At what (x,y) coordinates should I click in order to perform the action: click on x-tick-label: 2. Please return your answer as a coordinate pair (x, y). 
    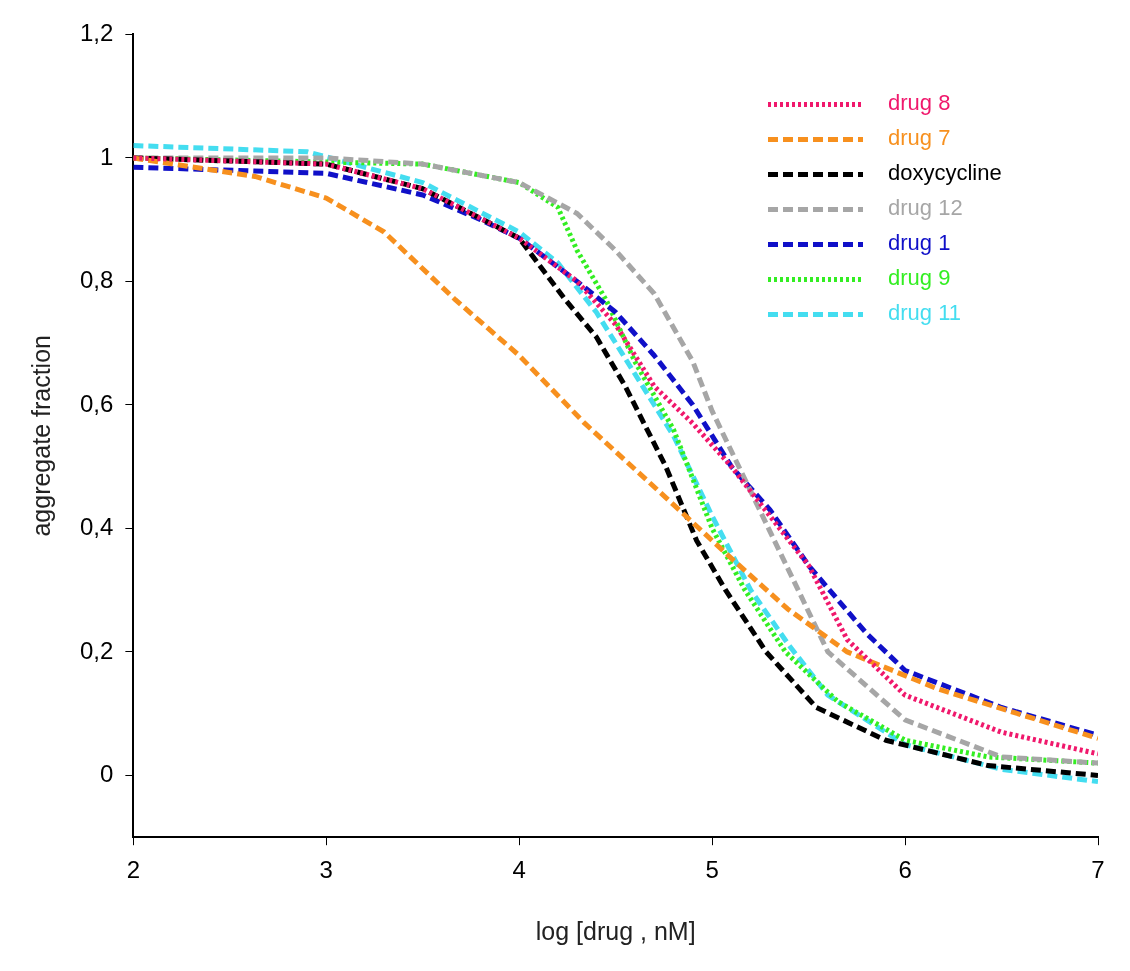
    Looking at the image, I should click on (133, 870).